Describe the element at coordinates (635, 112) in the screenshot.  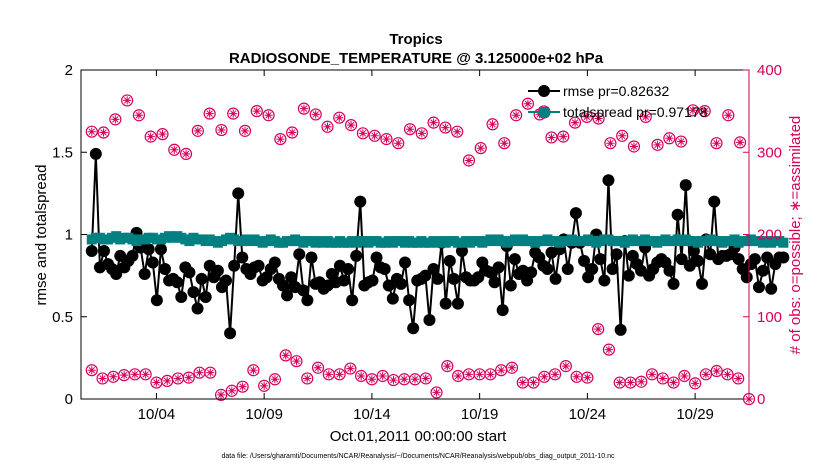
I see `legend-totalspread-label: totalspread pr=0.97178` at that location.